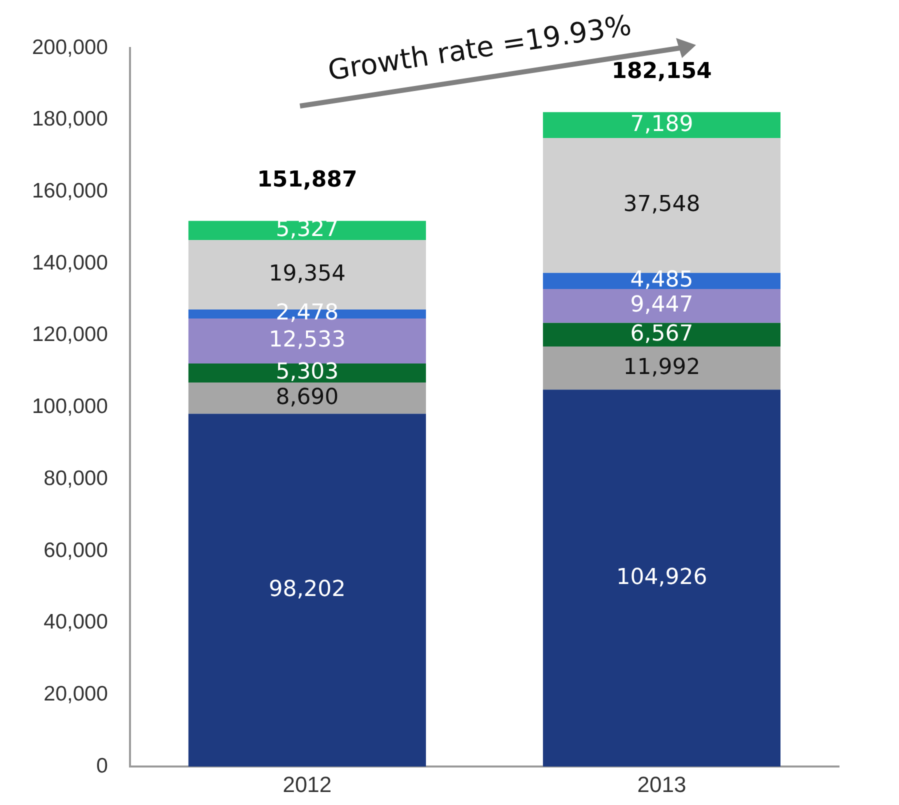 Image resolution: width=899 pixels, height=805 pixels. What do you see at coordinates (662, 71) in the screenshot?
I see `total-label: 182,154` at bounding box center [662, 71].